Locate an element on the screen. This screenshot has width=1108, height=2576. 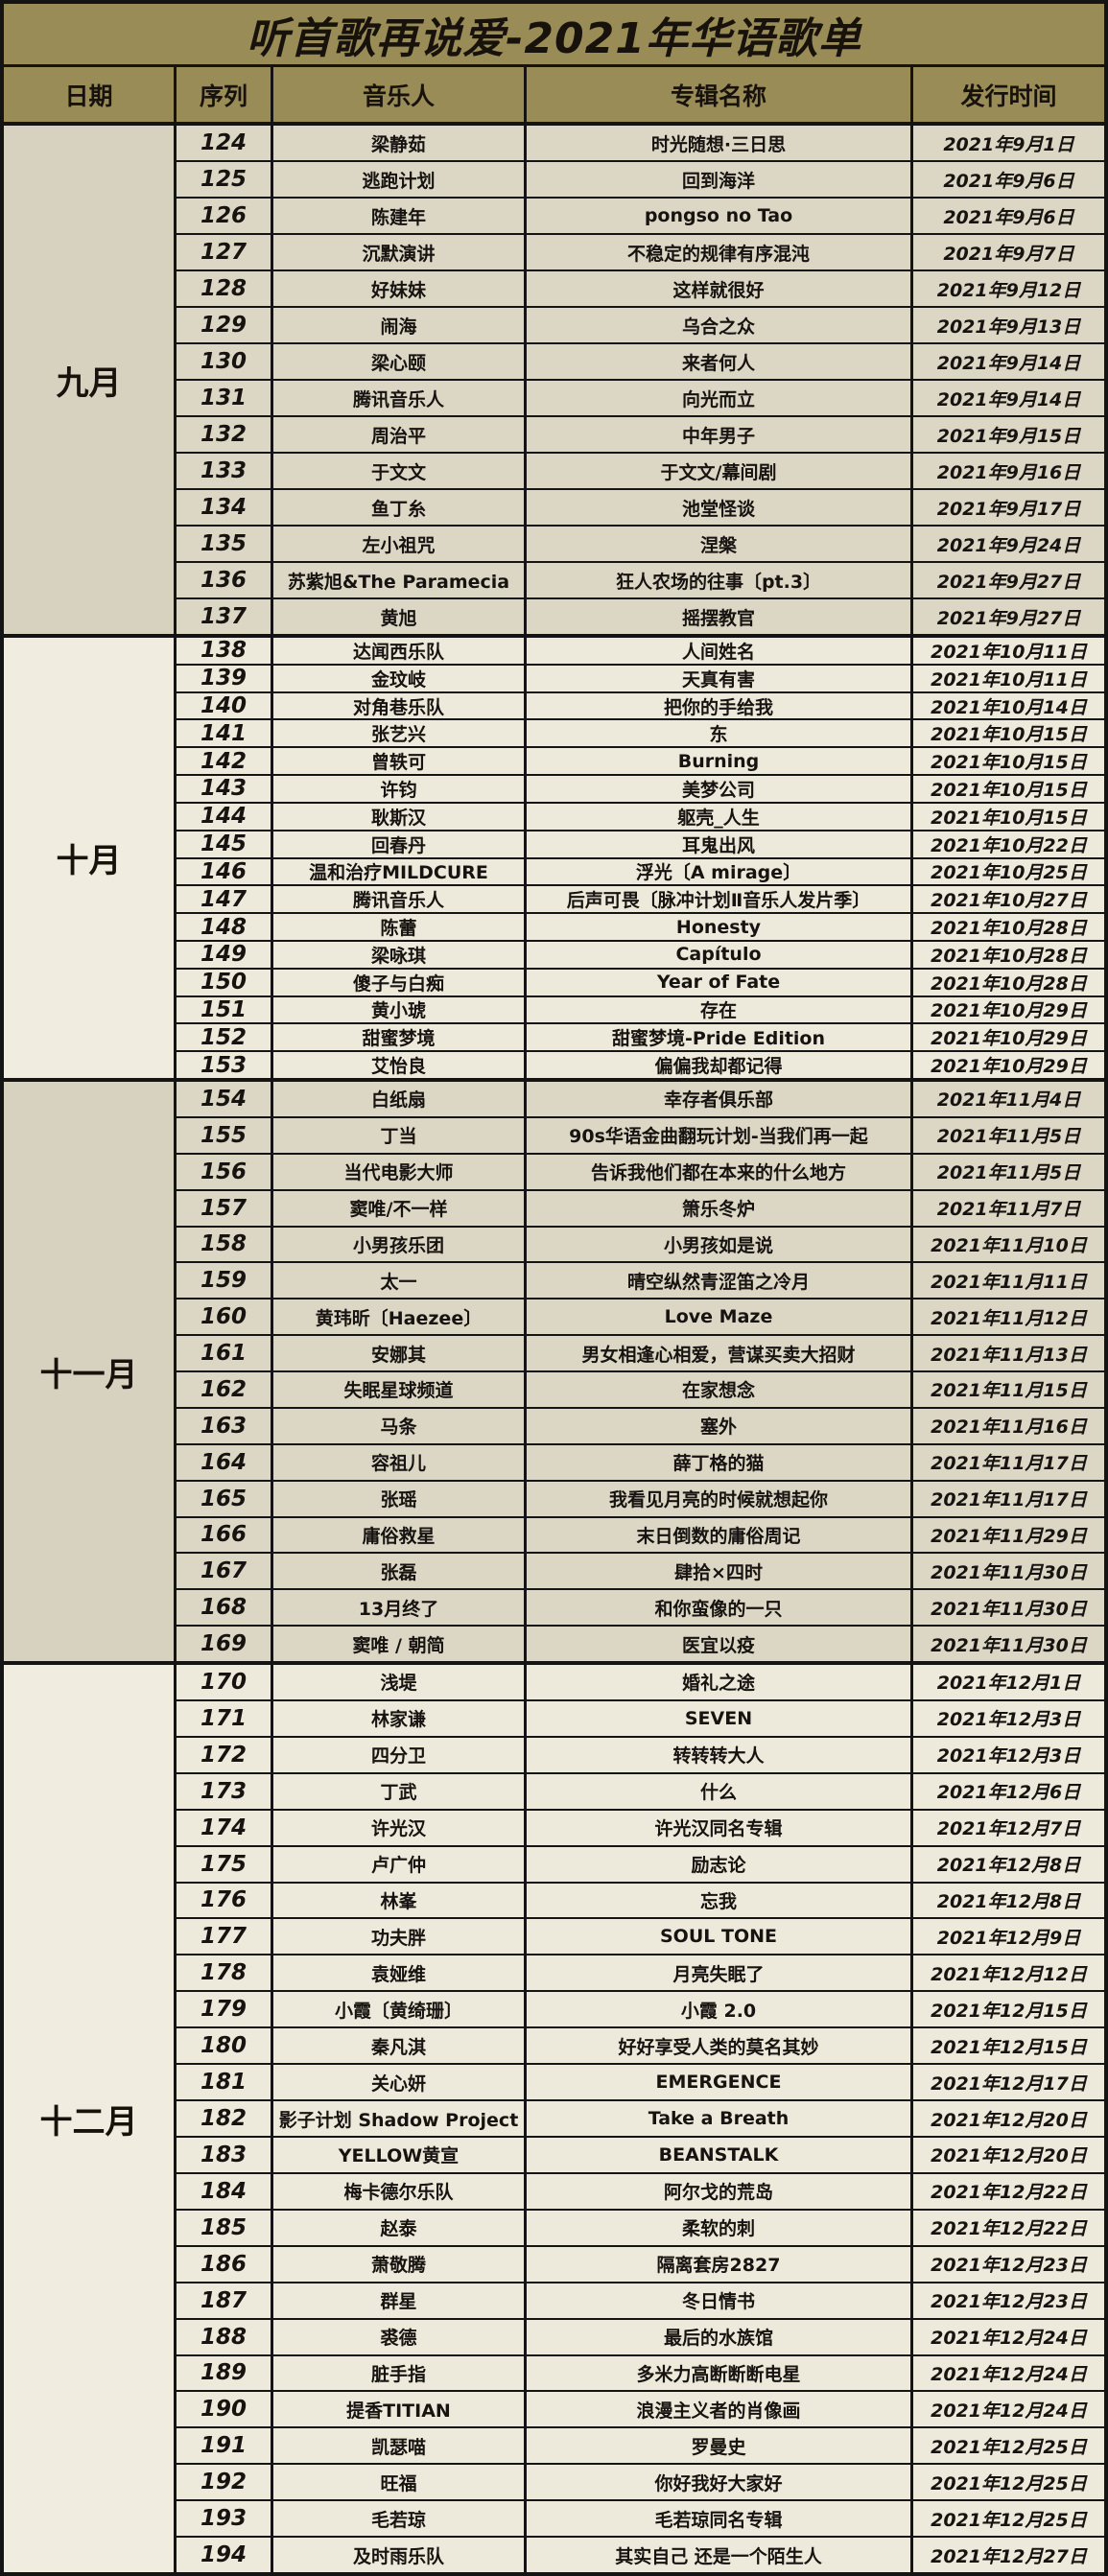
table-row: 184 梅卡德尔乐队 阿尔戈的荒岛 2021年12月22日 is located at coordinates (640, 2190).